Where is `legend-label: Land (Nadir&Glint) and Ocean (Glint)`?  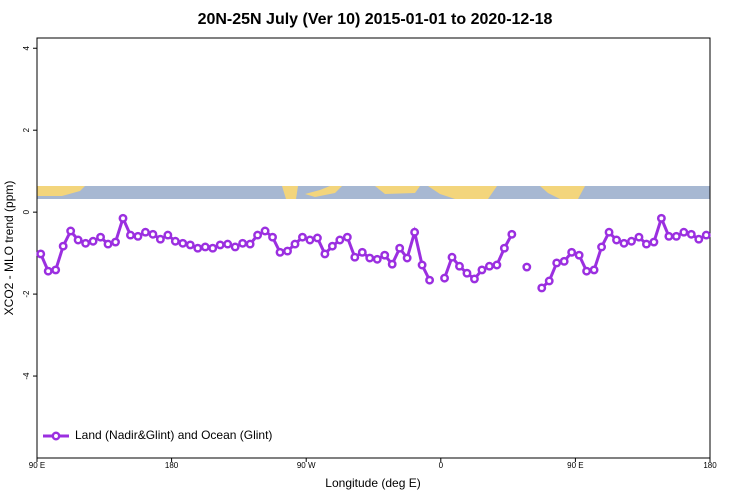
legend-label: Land (Nadir&Glint) and Ocean (Glint) is located at coordinates (173, 435).